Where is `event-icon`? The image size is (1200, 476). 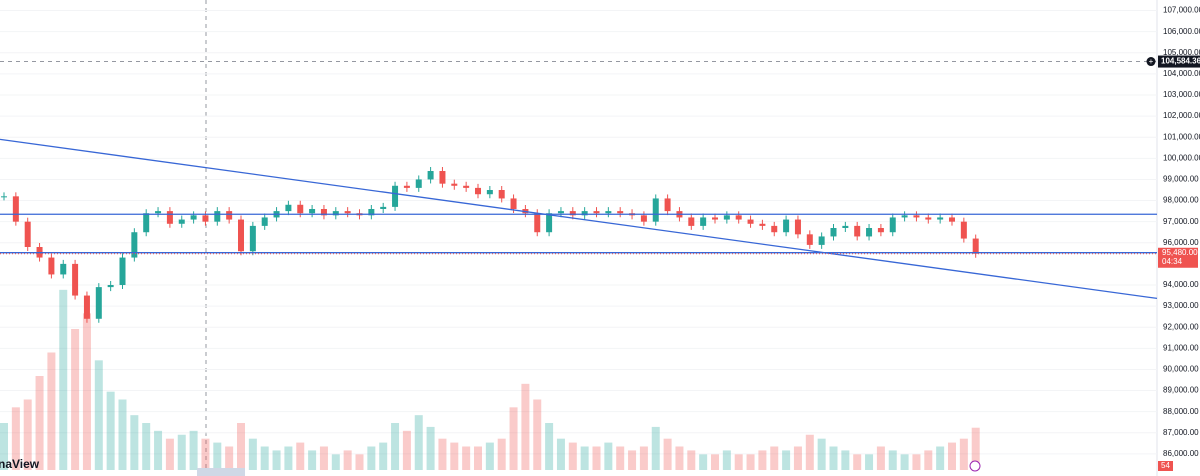
event-icon is located at coordinates (975, 466).